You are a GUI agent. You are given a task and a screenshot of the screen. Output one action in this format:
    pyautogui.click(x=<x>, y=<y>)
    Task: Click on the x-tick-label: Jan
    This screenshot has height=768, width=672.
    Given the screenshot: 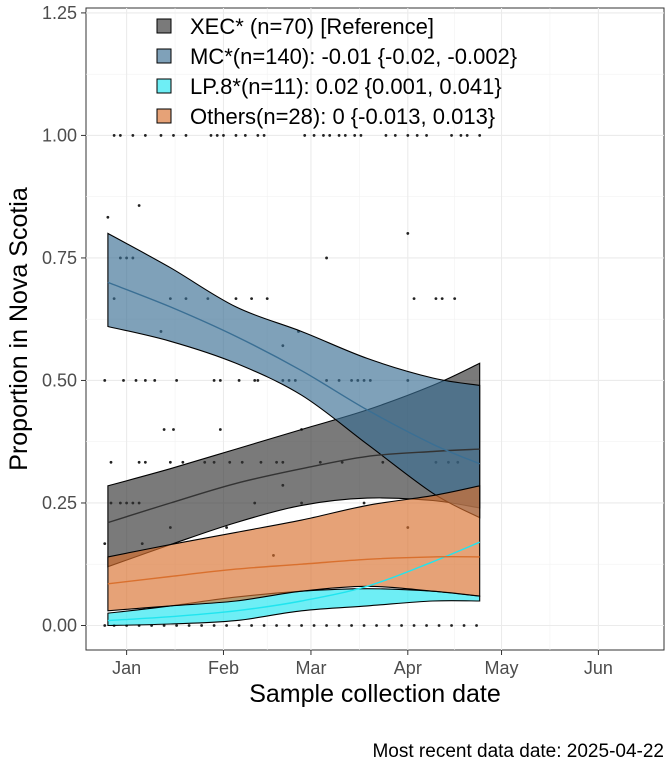 What is the action you would take?
    pyautogui.click(x=126, y=668)
    